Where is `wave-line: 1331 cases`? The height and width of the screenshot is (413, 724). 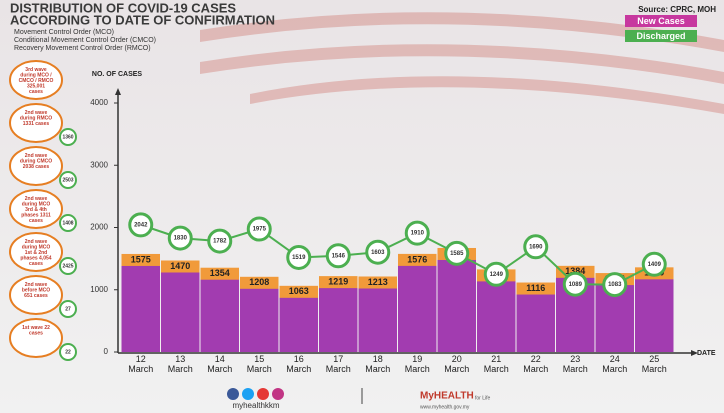
wave-line: 1331 cases is located at coordinates (36, 124).